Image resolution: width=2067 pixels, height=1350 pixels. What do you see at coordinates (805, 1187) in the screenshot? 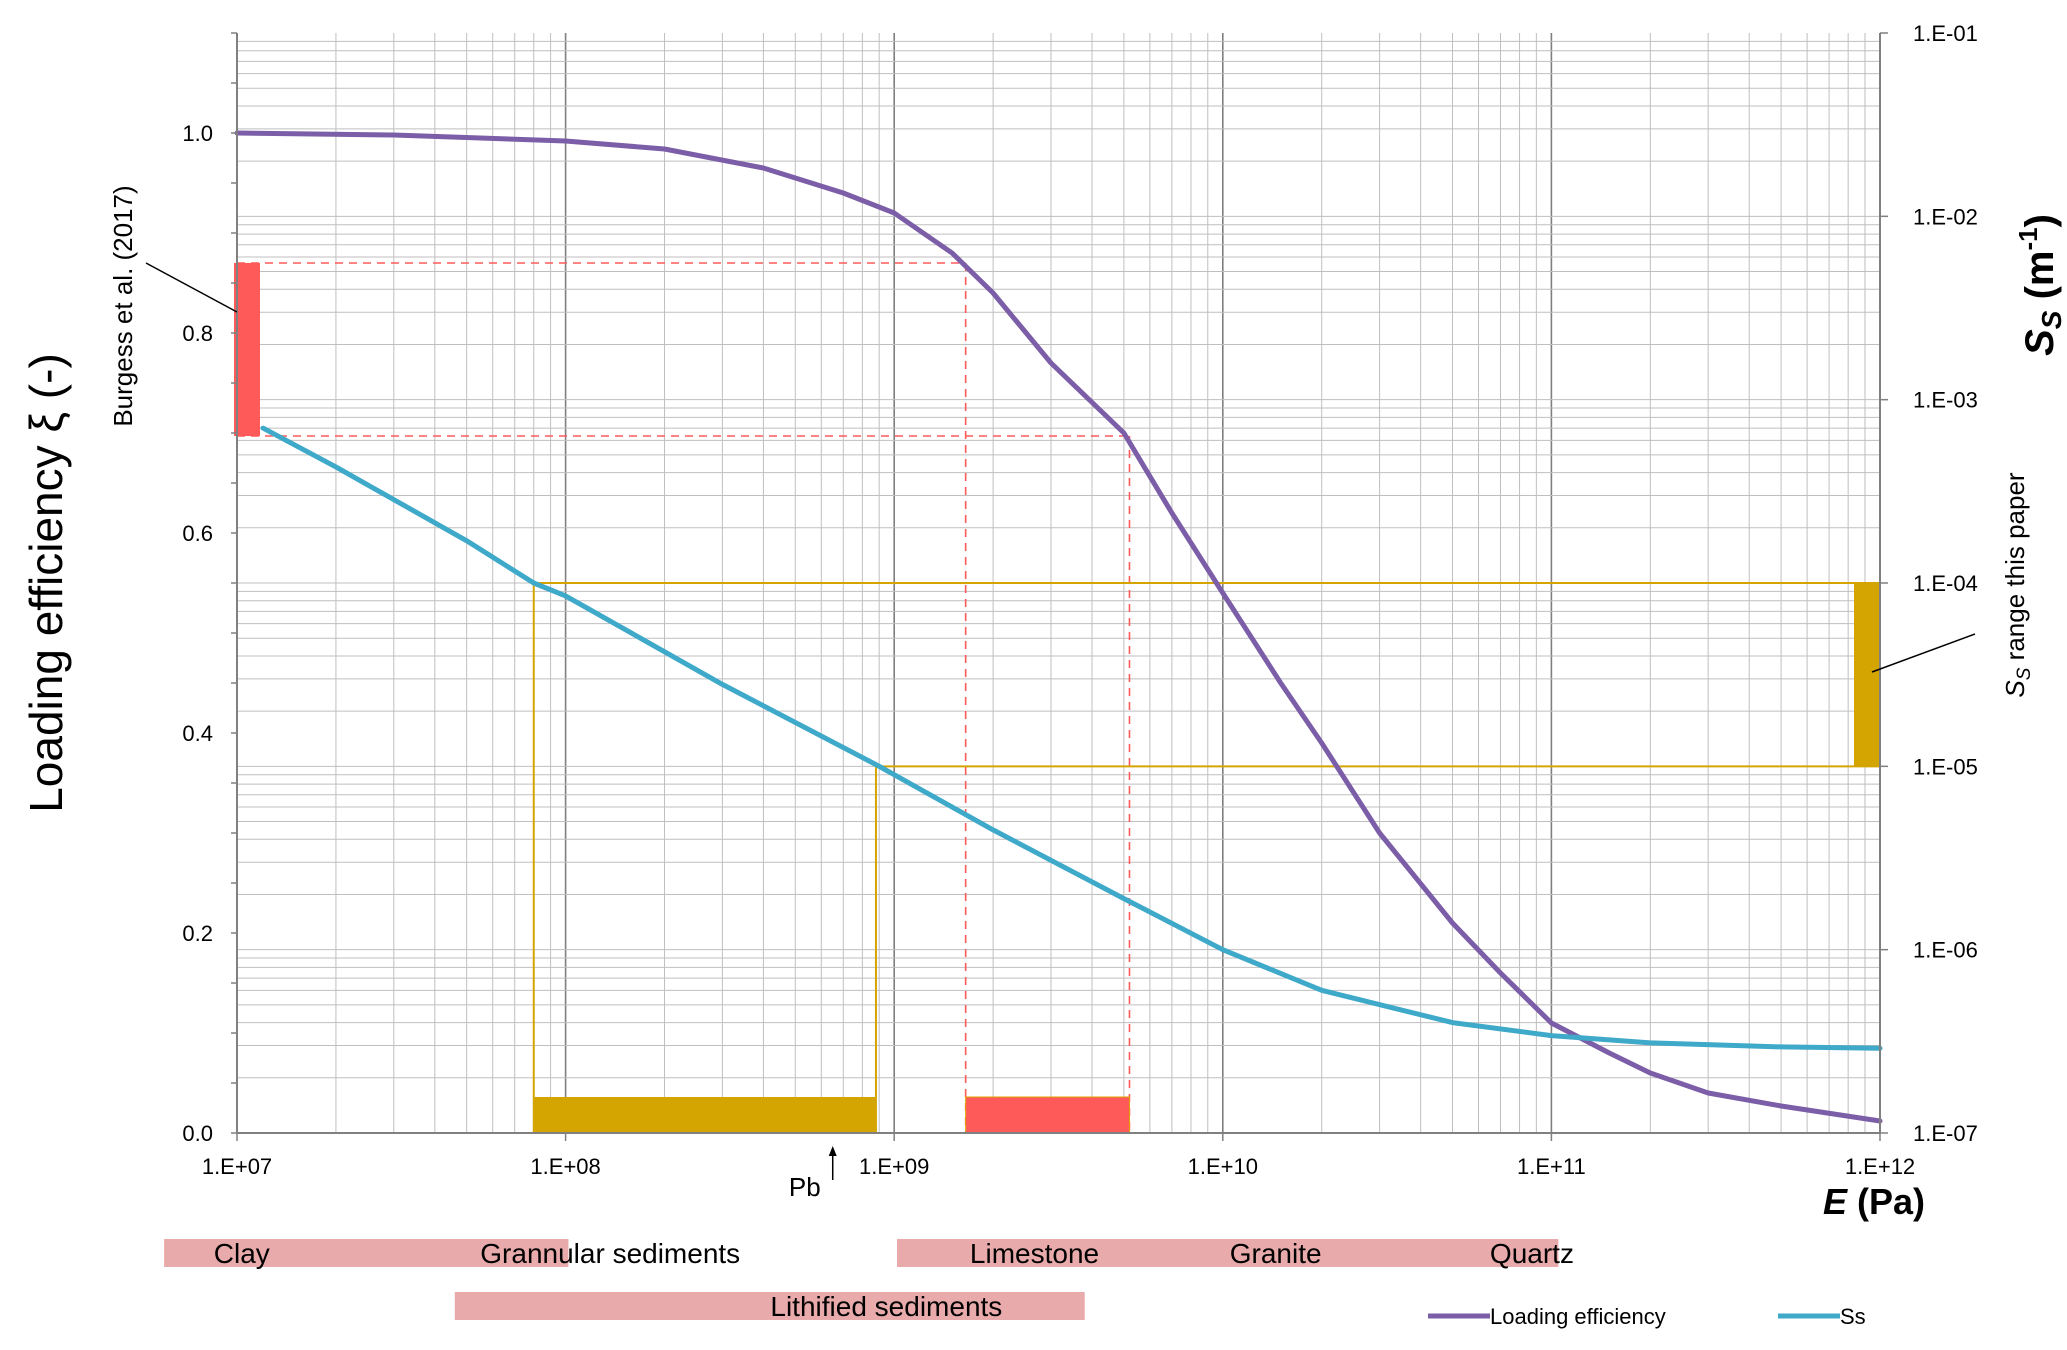
I see `pb-label: Pb` at bounding box center [805, 1187].